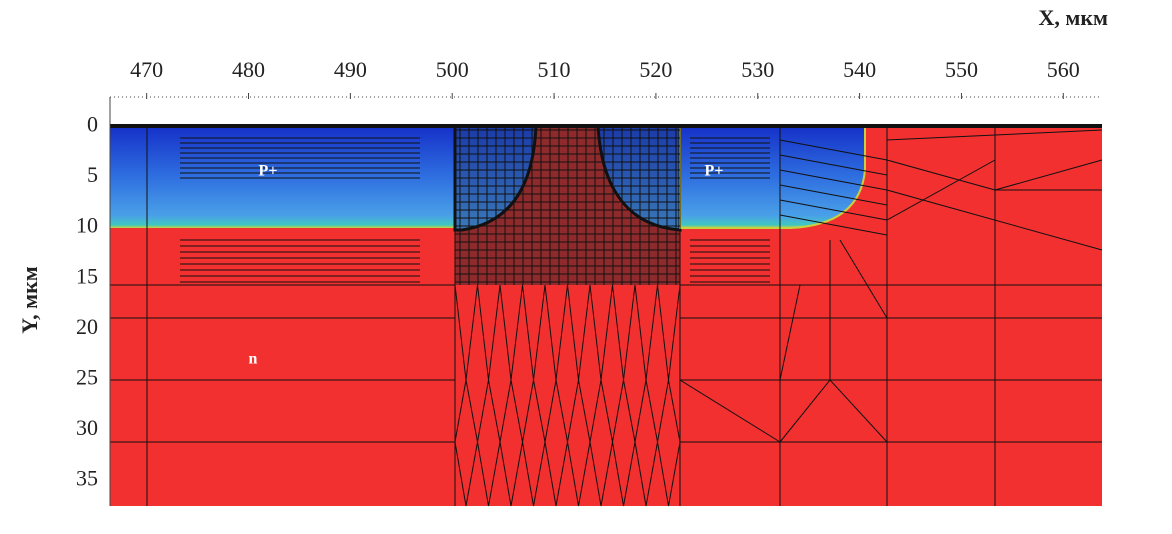 This screenshot has height=534, width=1172. I want to click on x-tick-label: 550, so click(961, 69).